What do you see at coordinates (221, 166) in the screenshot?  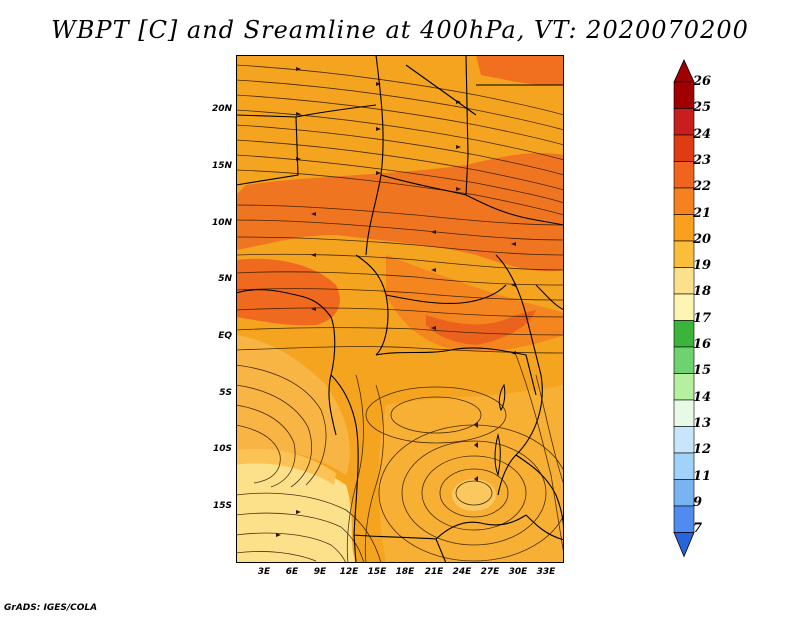 I see `lat-label-15n: 15N` at bounding box center [221, 166].